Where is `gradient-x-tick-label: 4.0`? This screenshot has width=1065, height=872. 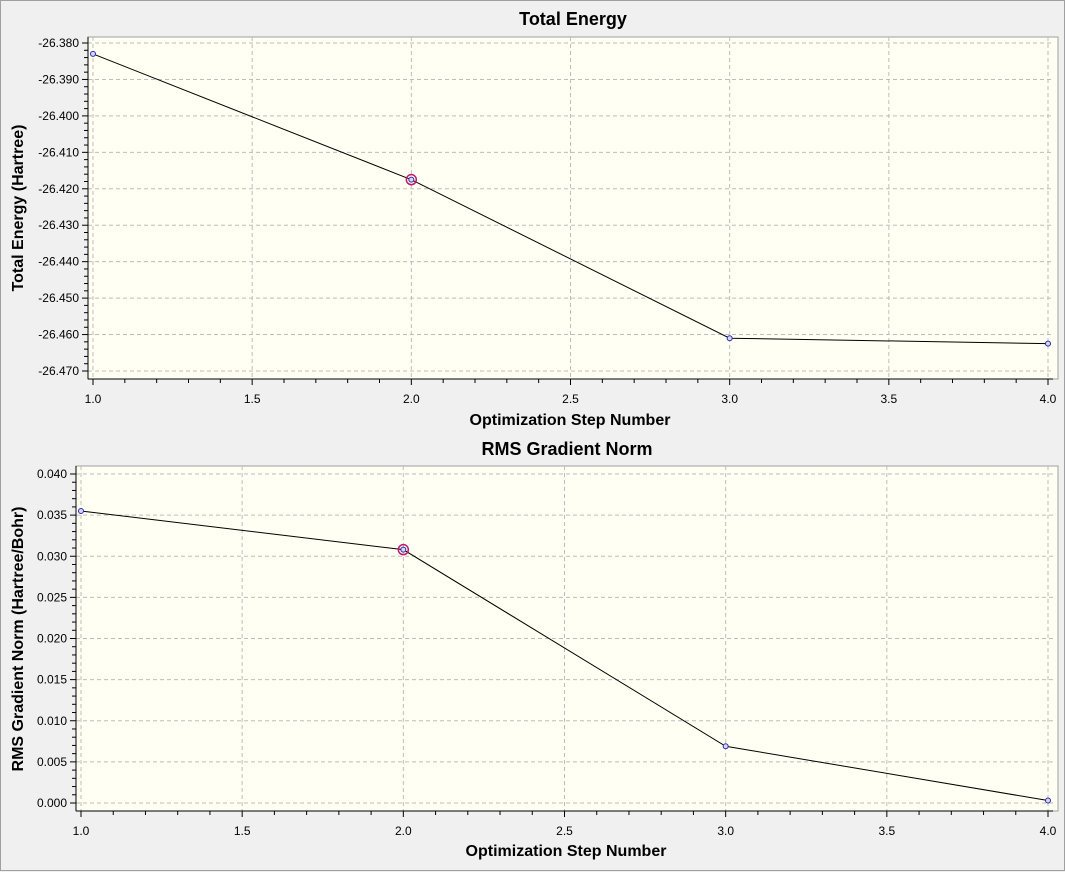
gradient-x-tick-label: 4.0 is located at coordinates (1048, 831).